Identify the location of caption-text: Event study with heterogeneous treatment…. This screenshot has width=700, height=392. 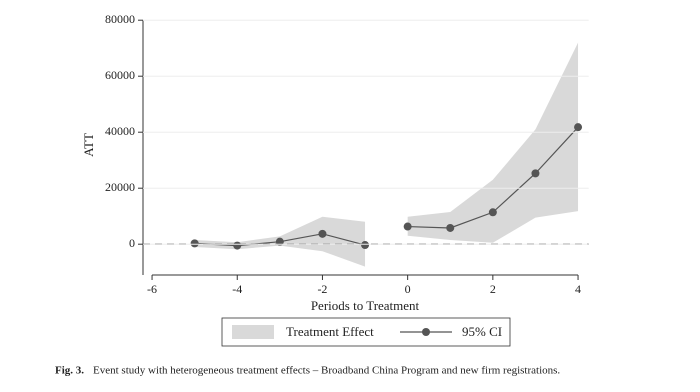
(326, 371).